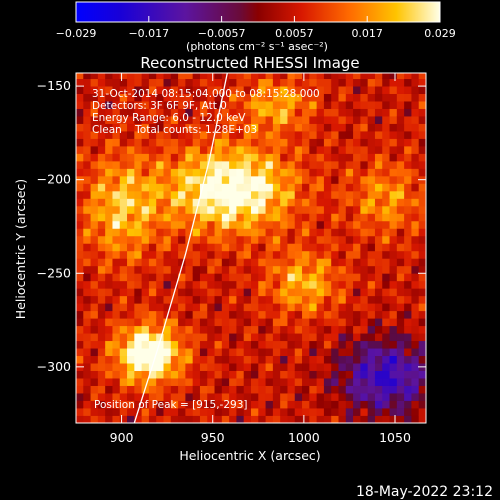 The width and height of the screenshot is (500, 500). I want to click on colorbar-ticks: −0.029 −0.017 −0.0057 0.0057 0.017 0.029, so click(256, 28).